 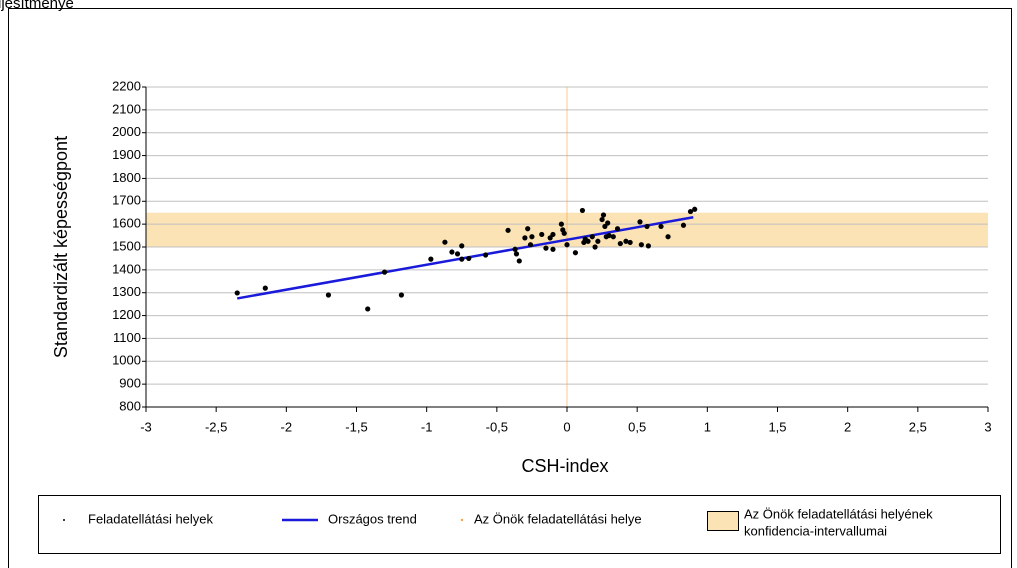 What do you see at coordinates (126, 268) in the screenshot?
I see `y-tick-label: 1400` at bounding box center [126, 268].